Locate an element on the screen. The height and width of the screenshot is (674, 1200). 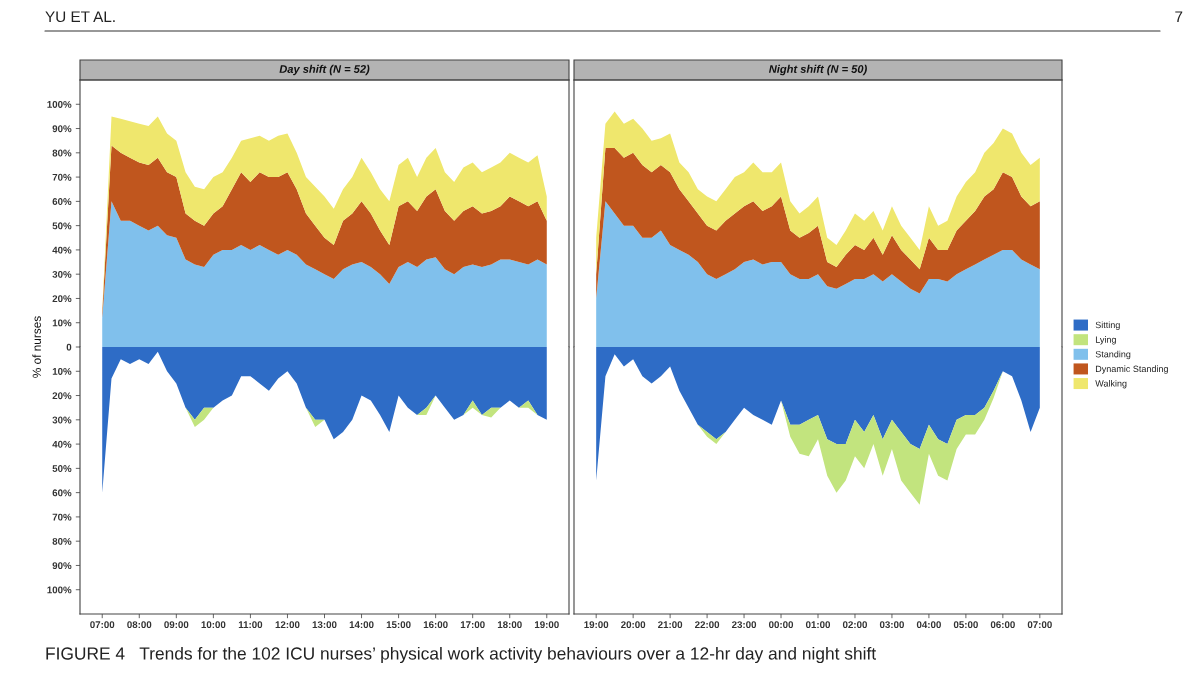
chart-title: Night shift (N = 50) is located at coordinates (817, 70).